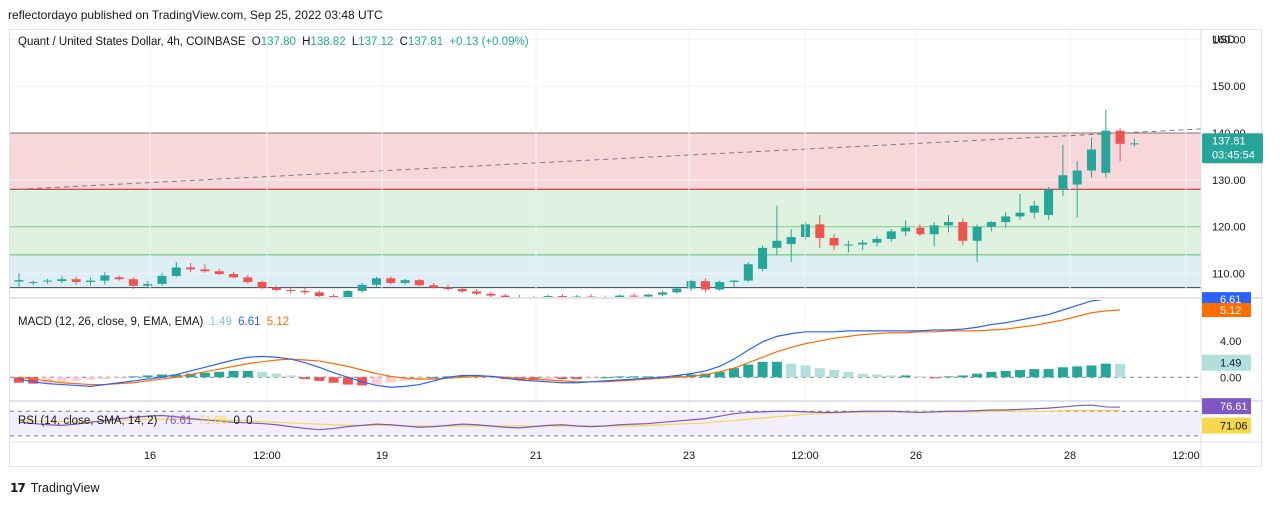 Image resolution: width=1280 pixels, height=506 pixels. What do you see at coordinates (1232, 148) in the screenshot?
I see `last-price-badge` at bounding box center [1232, 148].